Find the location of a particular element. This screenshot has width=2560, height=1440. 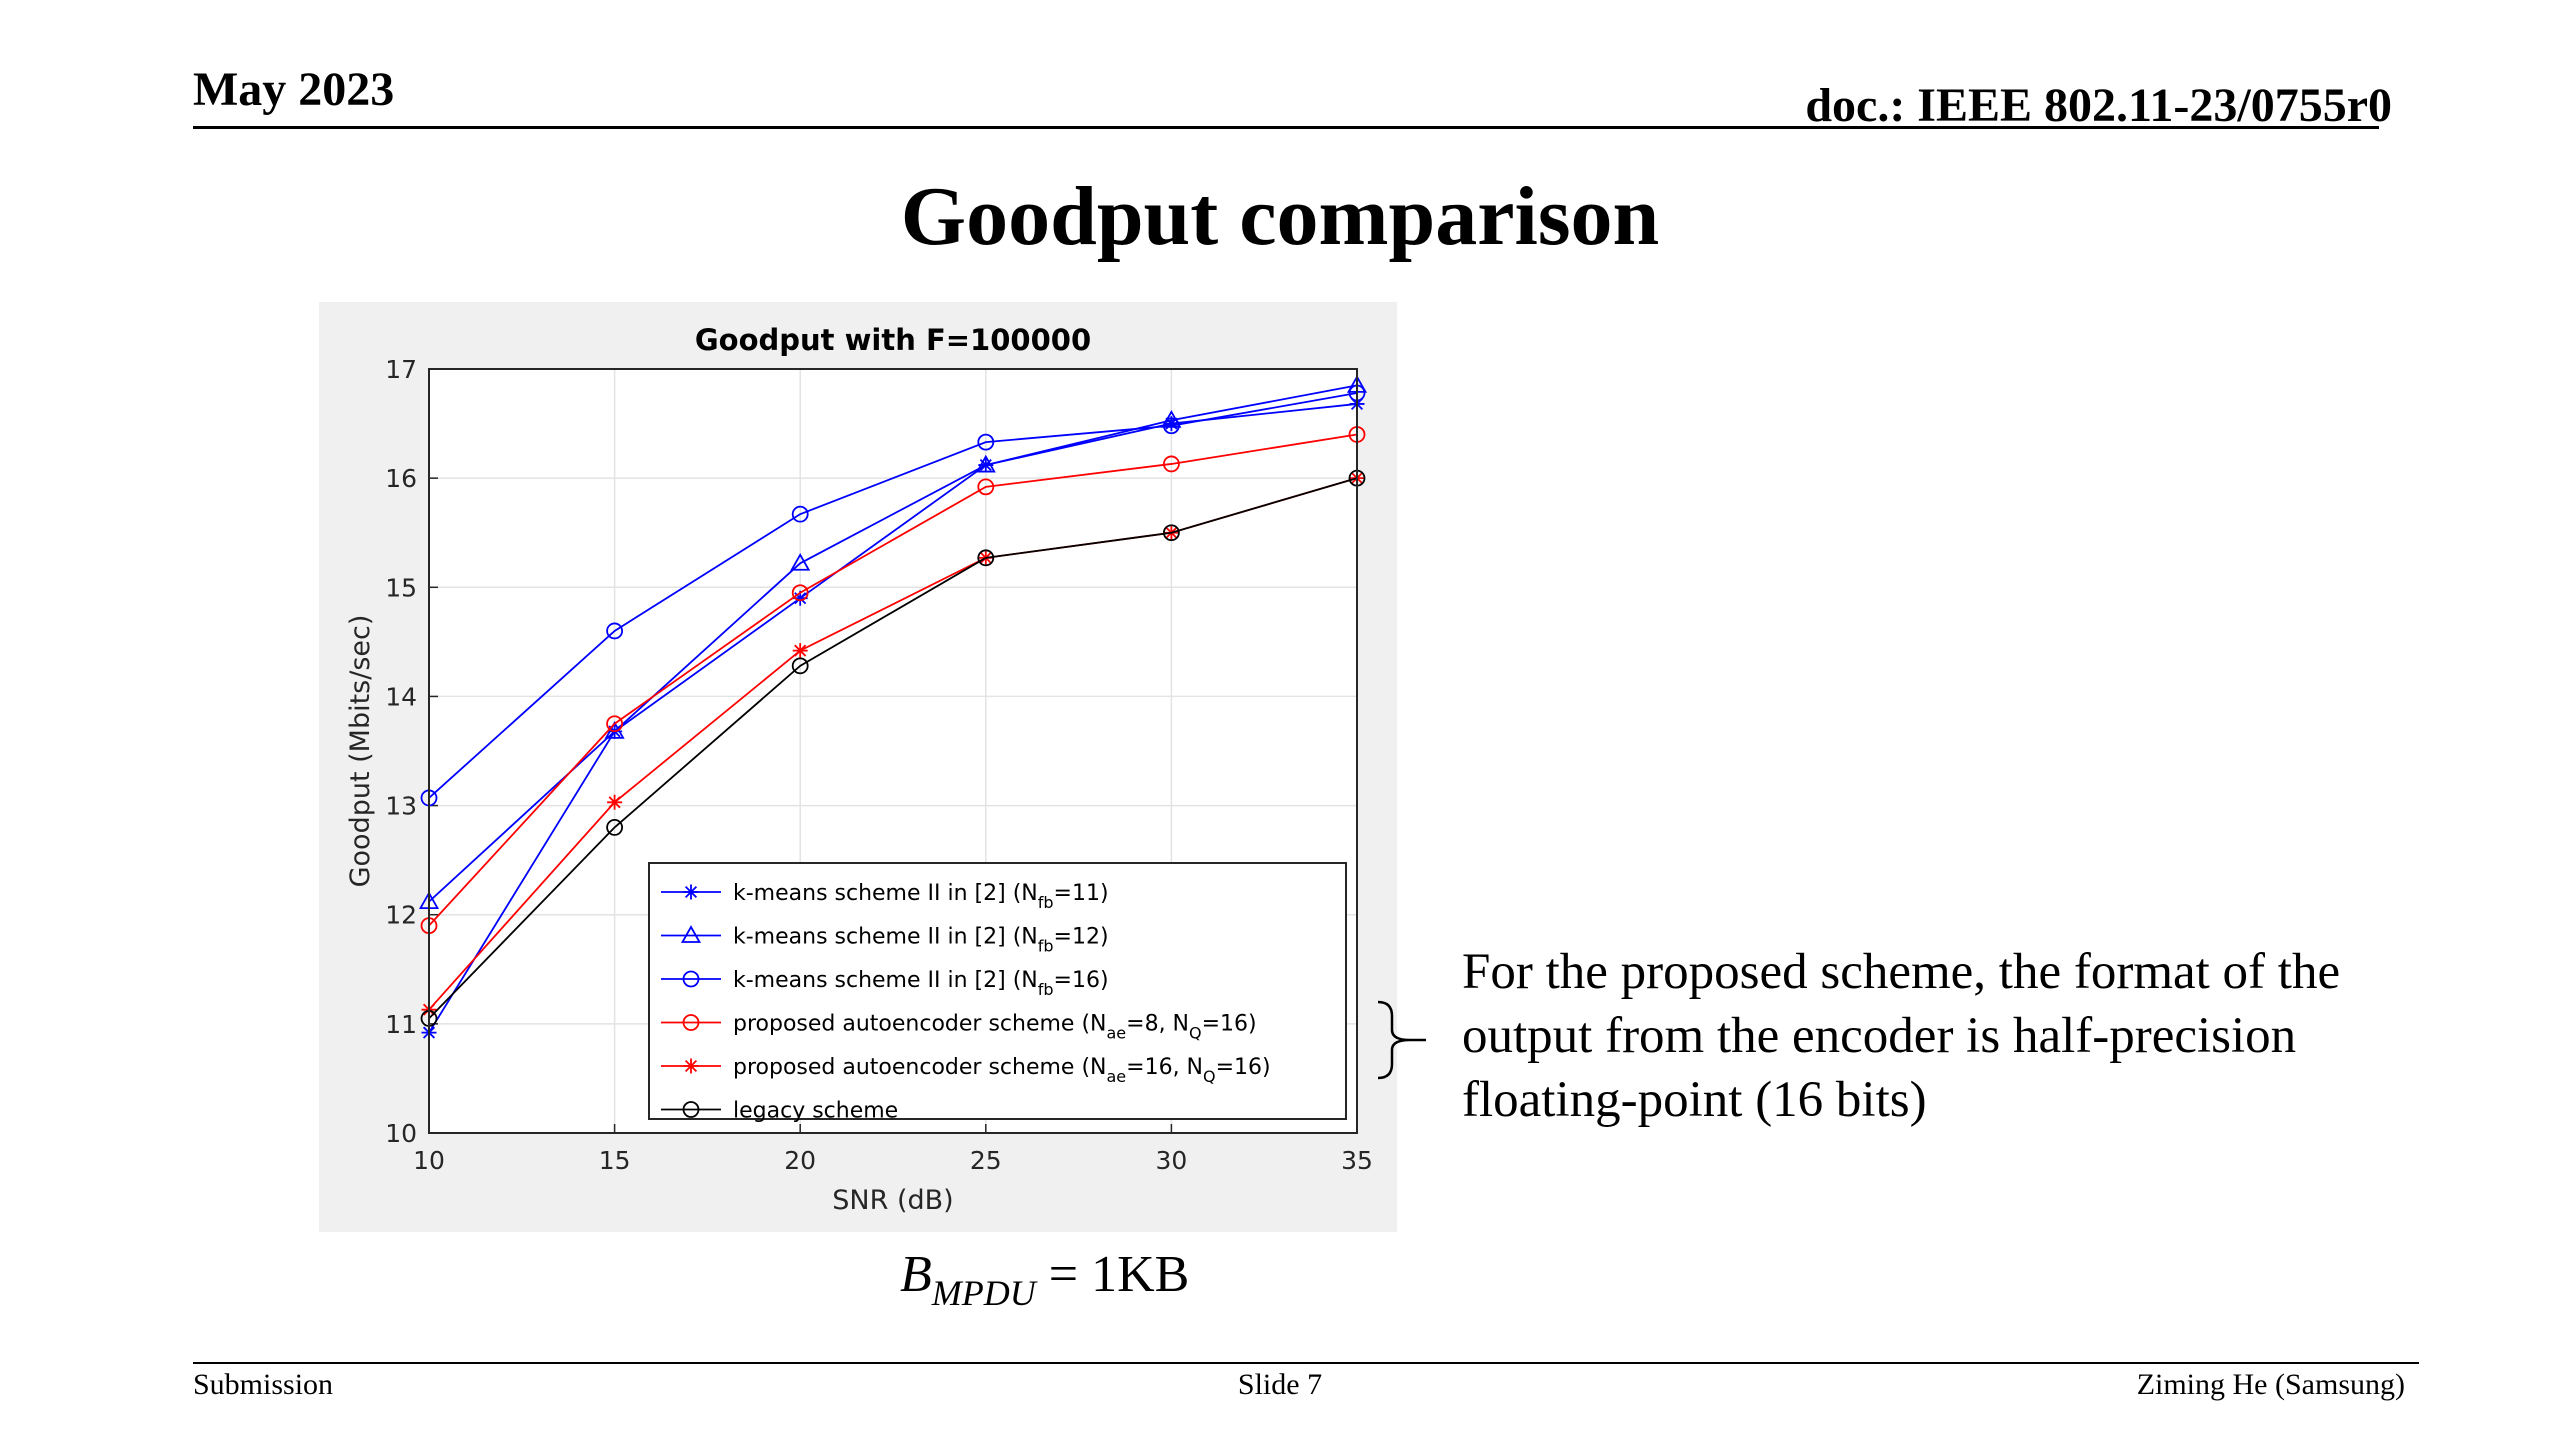

legend-label-part: =11) is located at coordinates (1081, 893).